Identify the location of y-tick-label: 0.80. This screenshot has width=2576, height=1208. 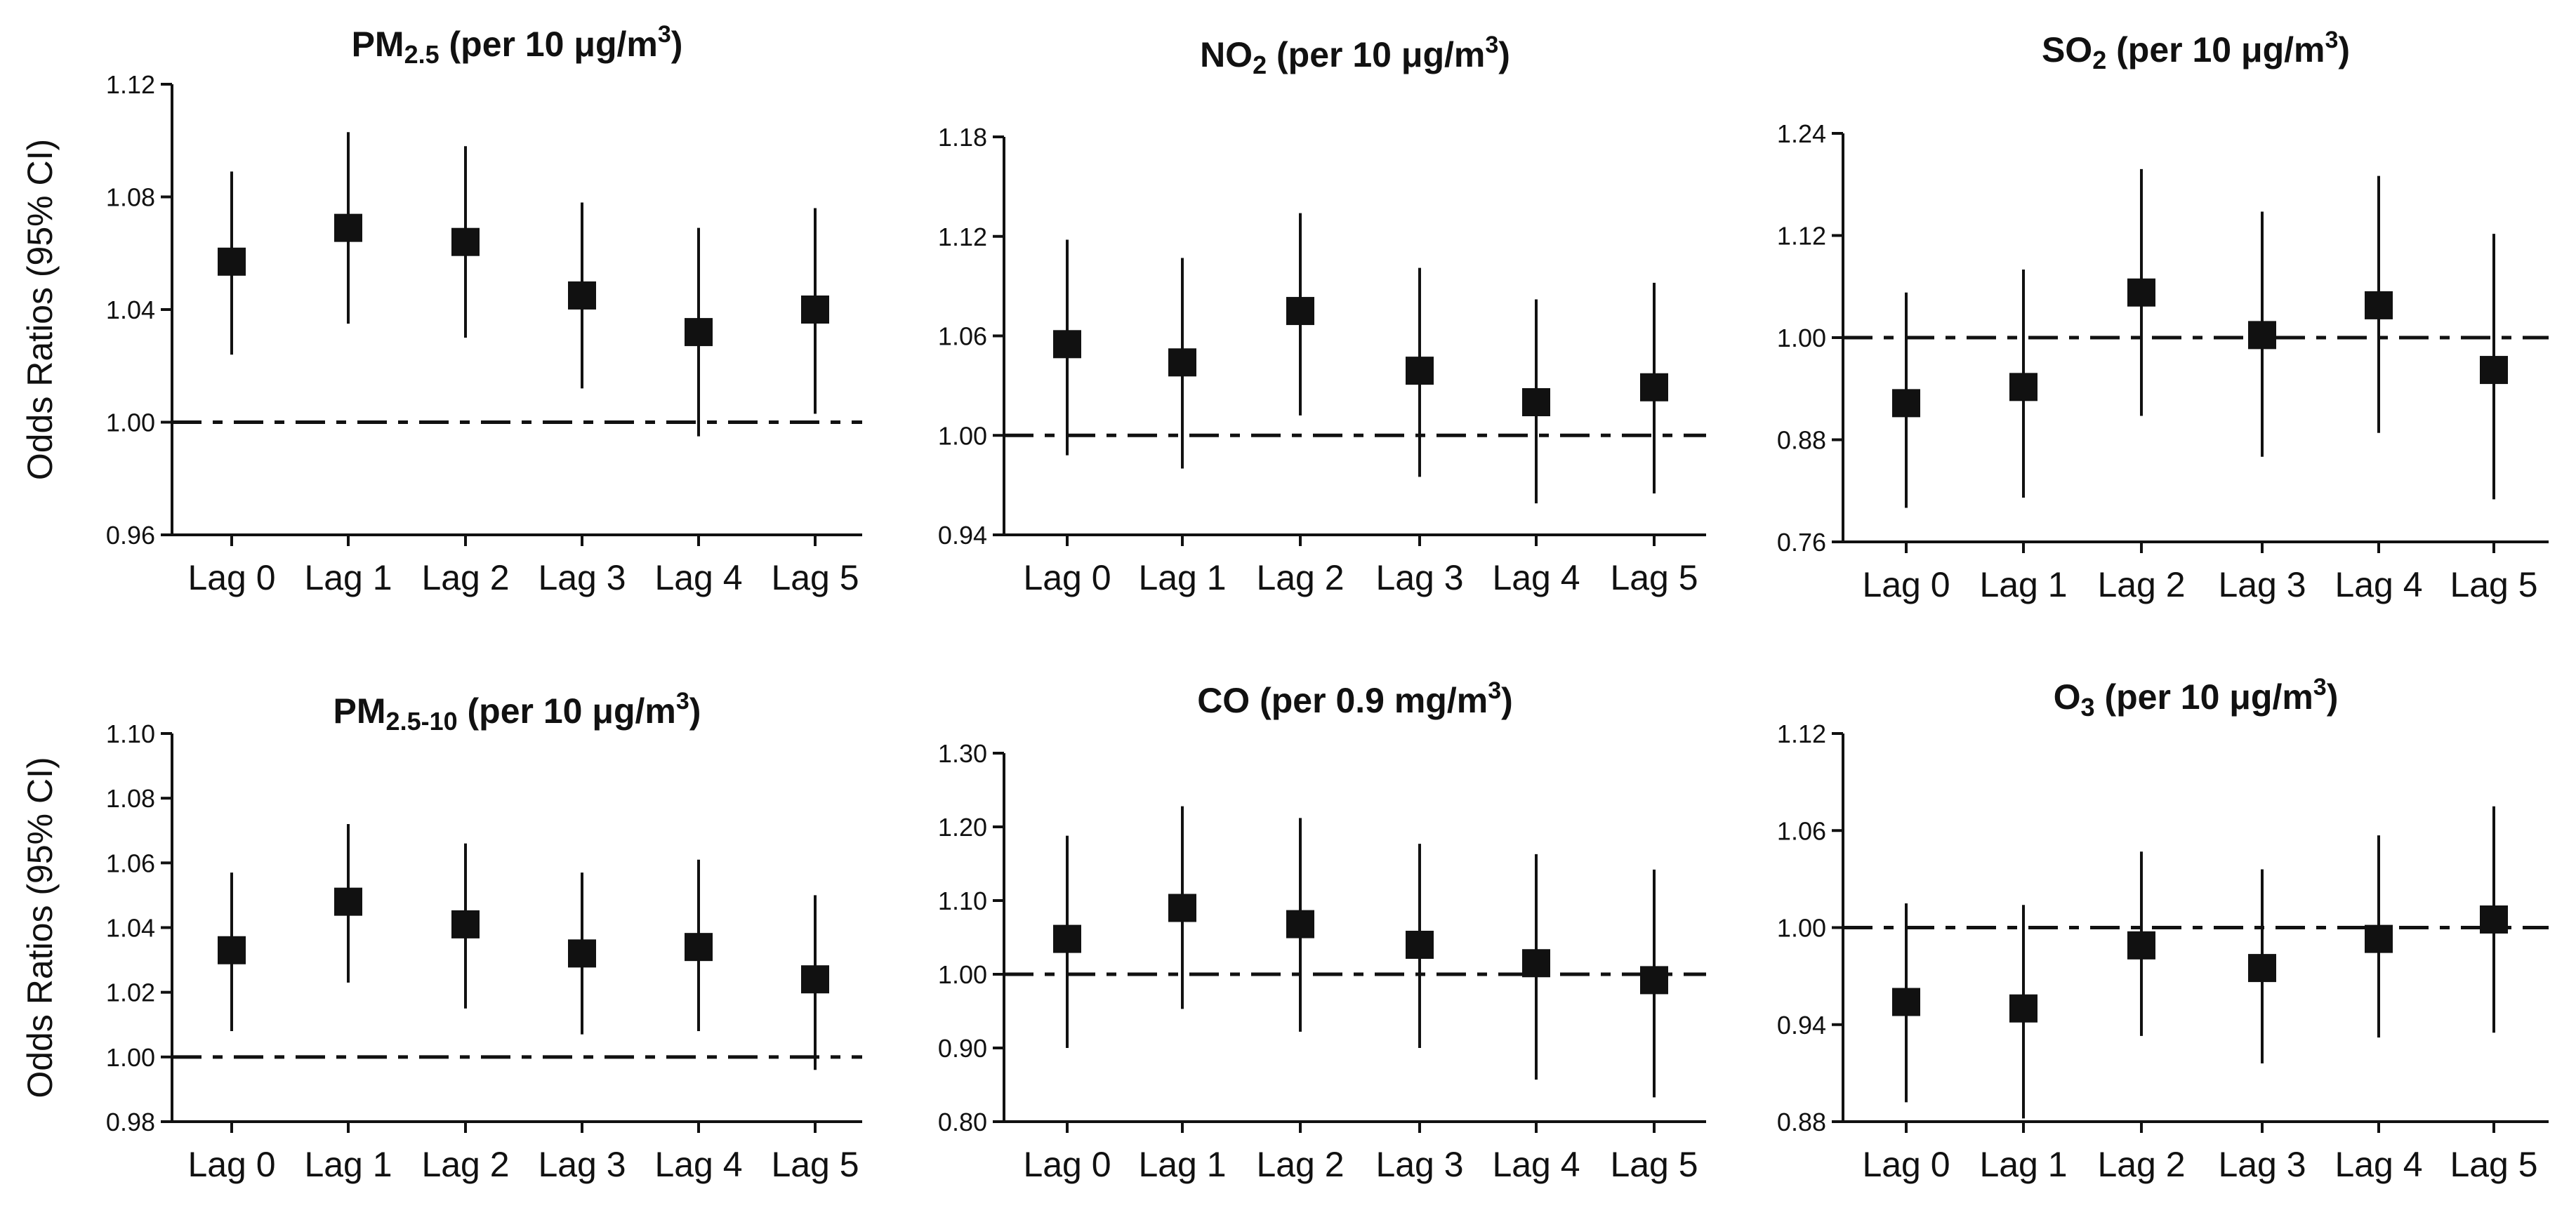
(963, 1122).